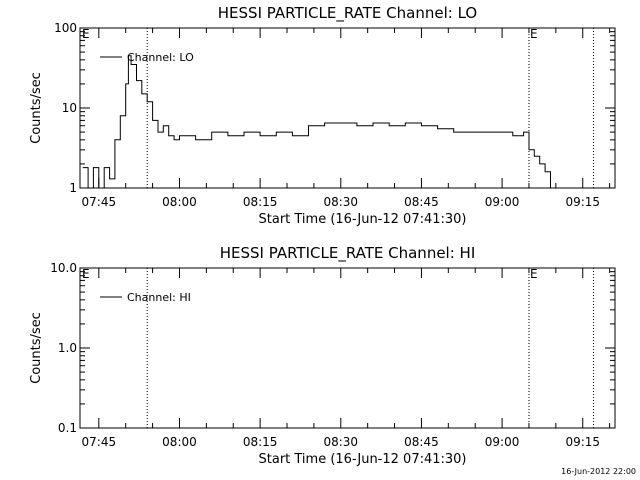 This screenshot has width=640, height=480. I want to click on c2-y-axis-label: Counts/sec, so click(36, 348).